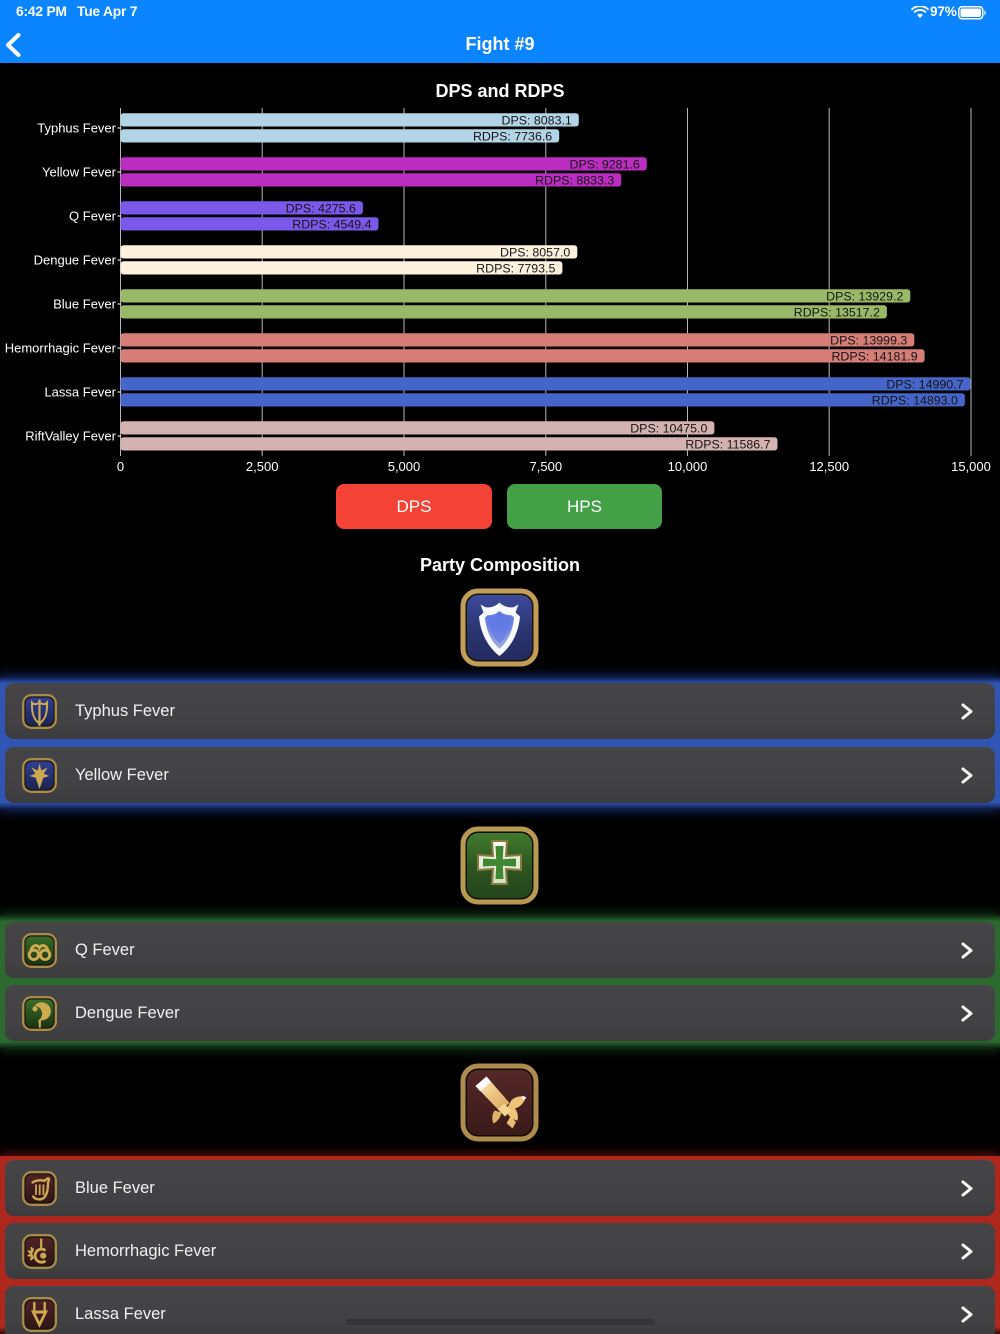 The image size is (1000, 1334). Describe the element at coordinates (120, 466) in the screenshot. I see `svg-text: 0` at that location.